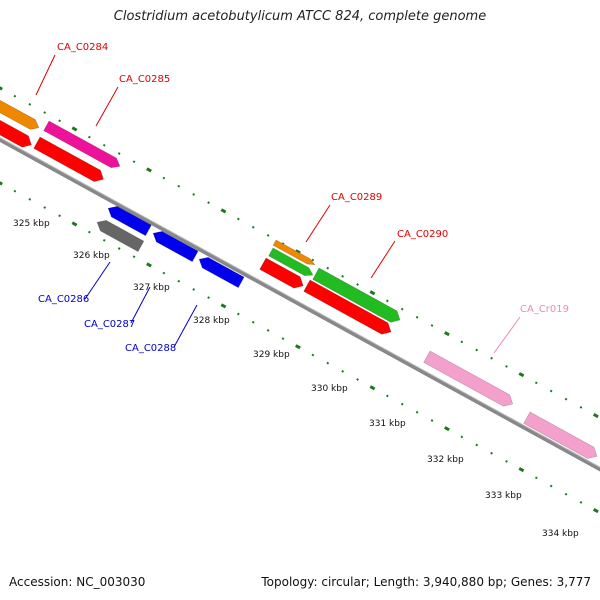 The image size is (600, 600). I want to click on gene-arrow-ca-c0286, so click(120, 236).